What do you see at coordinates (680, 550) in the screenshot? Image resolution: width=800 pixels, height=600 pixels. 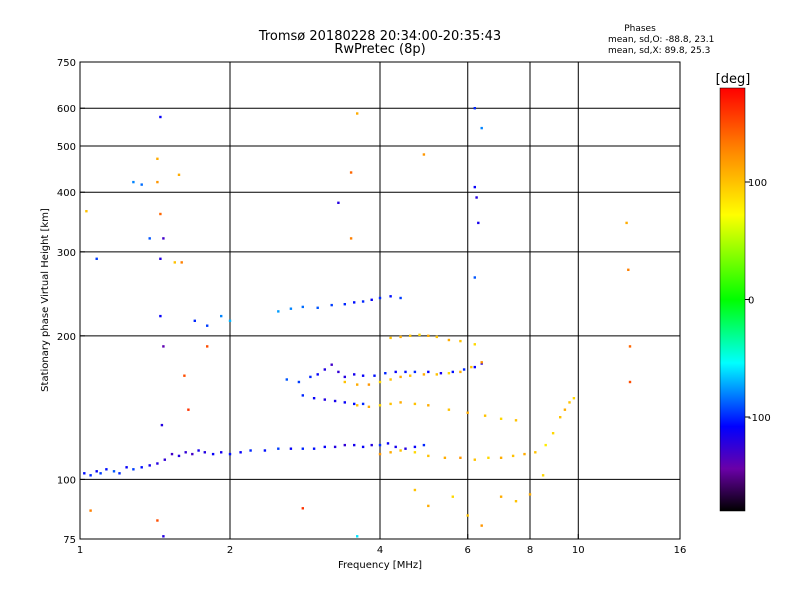 I see `x-tick-label: 16` at bounding box center [680, 550].